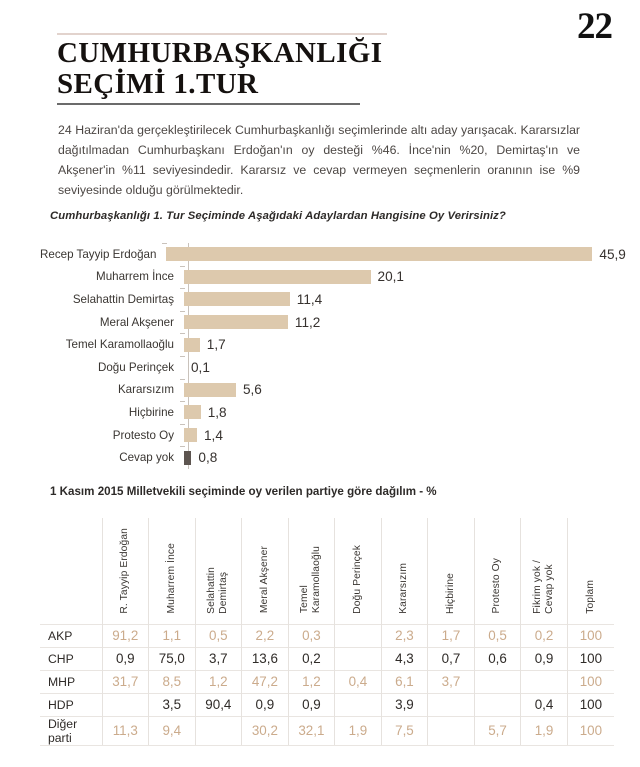 The image size is (640, 767). I want to click on table-row: AKP 91,2 1,1 0,5 2,2 0,3 2,3 1,7 0,5 0,2 100, so click(327, 635).